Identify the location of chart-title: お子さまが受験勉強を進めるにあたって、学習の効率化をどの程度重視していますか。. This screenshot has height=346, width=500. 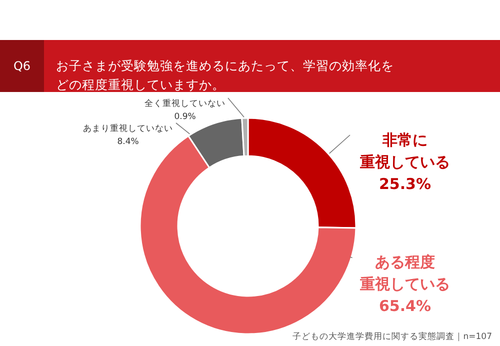
(225, 75).